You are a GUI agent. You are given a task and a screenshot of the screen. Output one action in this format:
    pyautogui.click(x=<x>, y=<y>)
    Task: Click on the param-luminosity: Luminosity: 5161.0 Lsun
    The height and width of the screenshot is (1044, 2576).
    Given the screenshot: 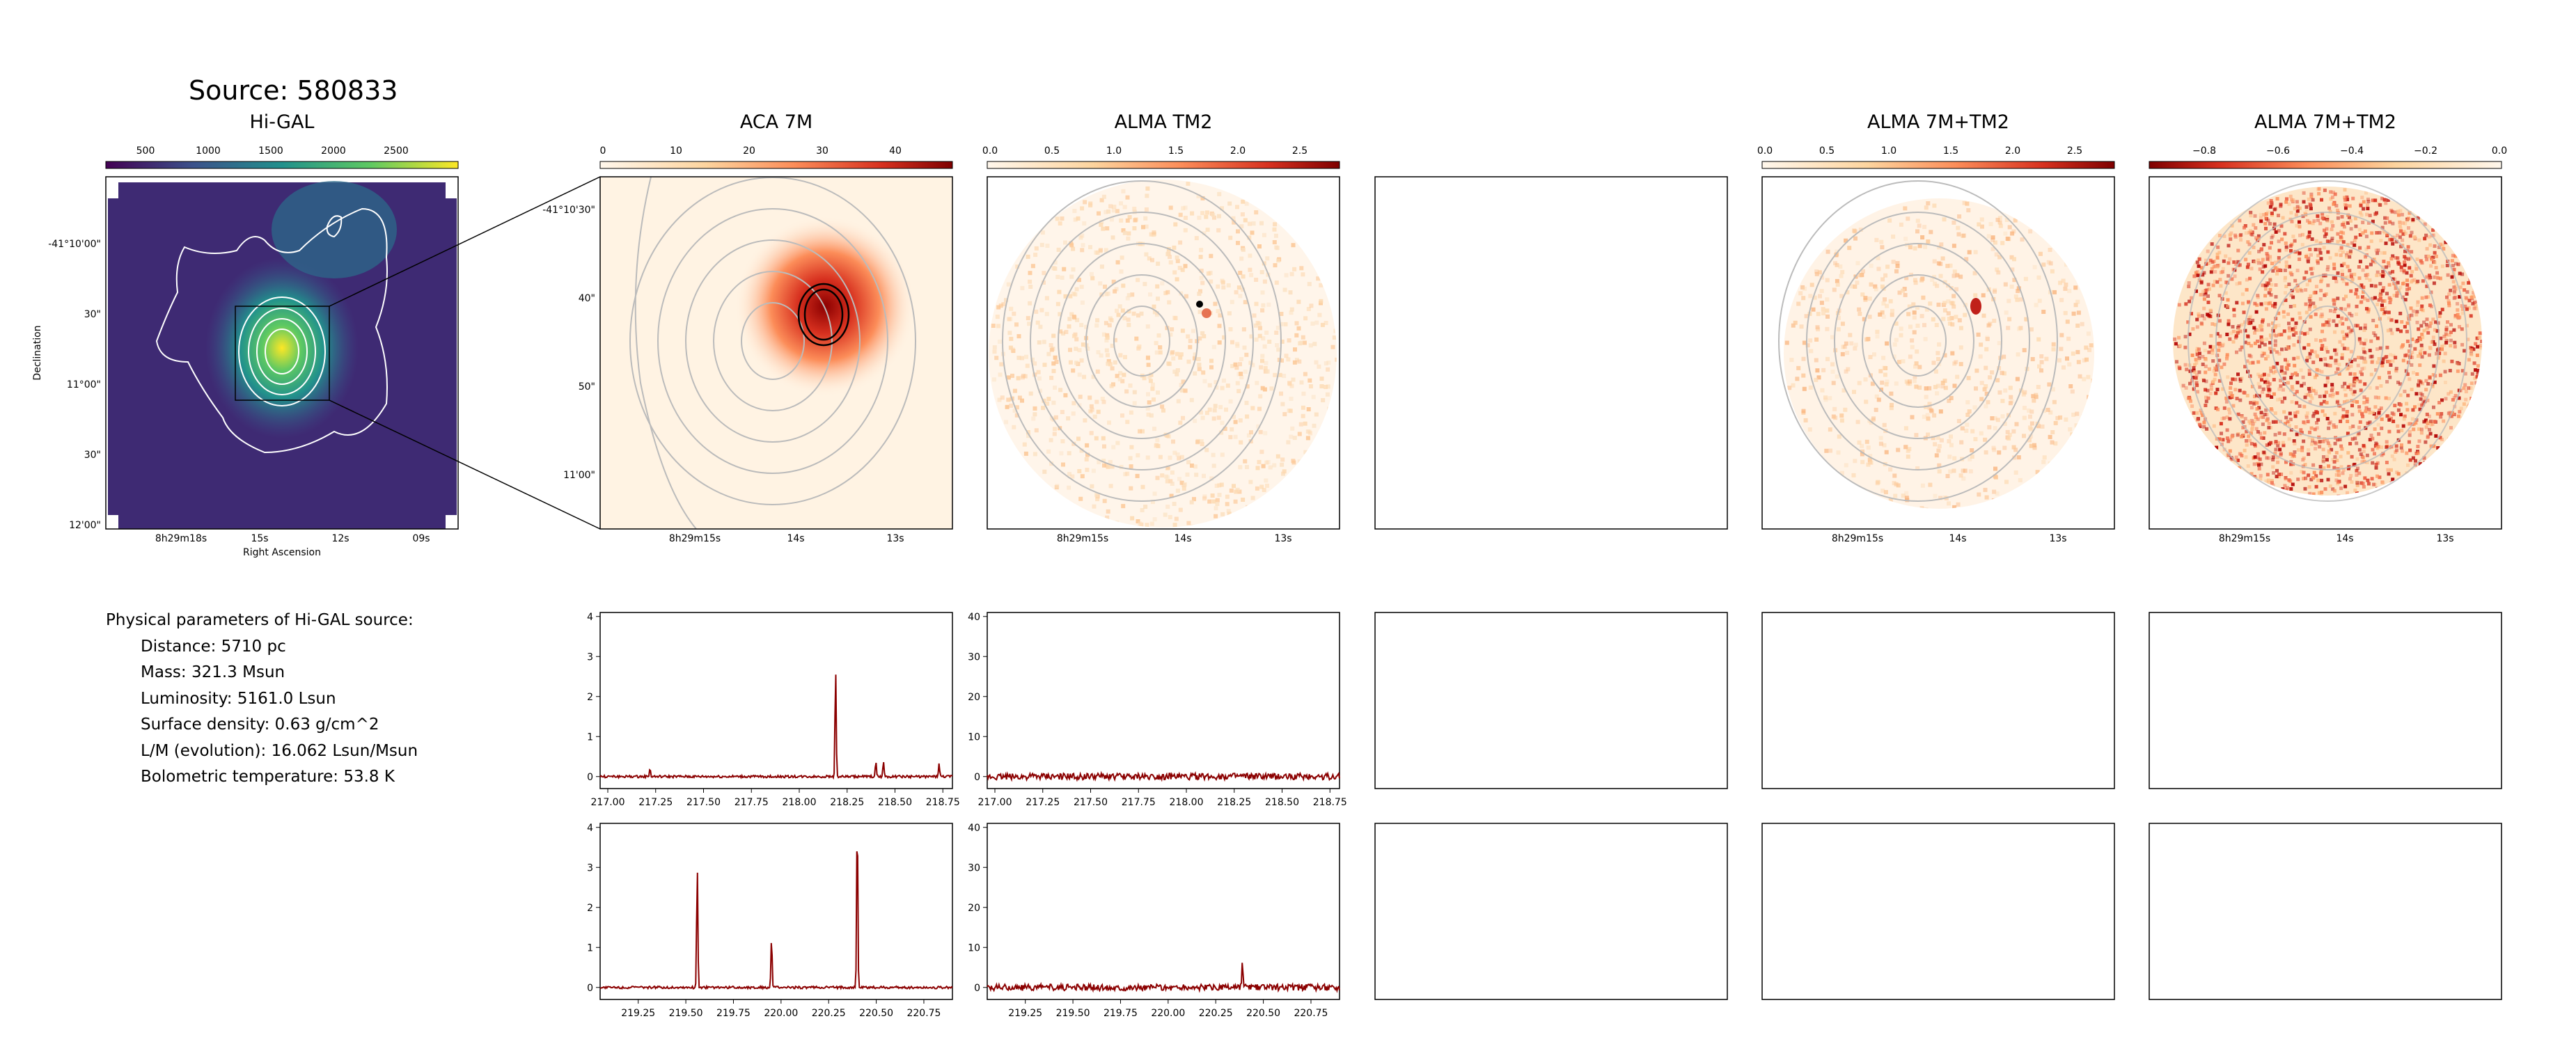 What is the action you would take?
    pyautogui.click(x=238, y=698)
    